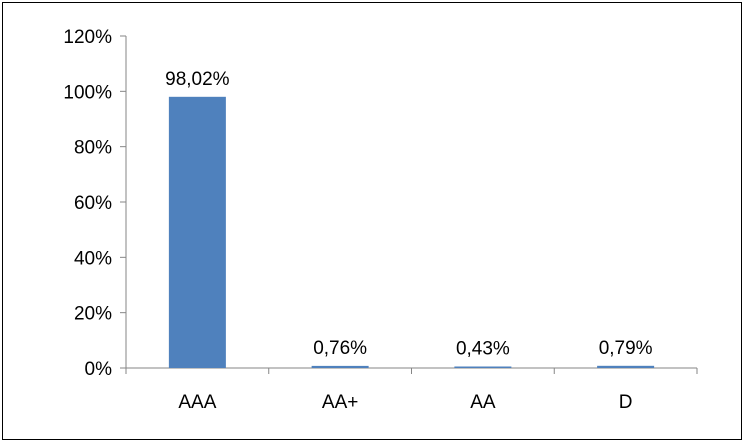  I want to click on y-tick-label: 80%, so click(93, 148).